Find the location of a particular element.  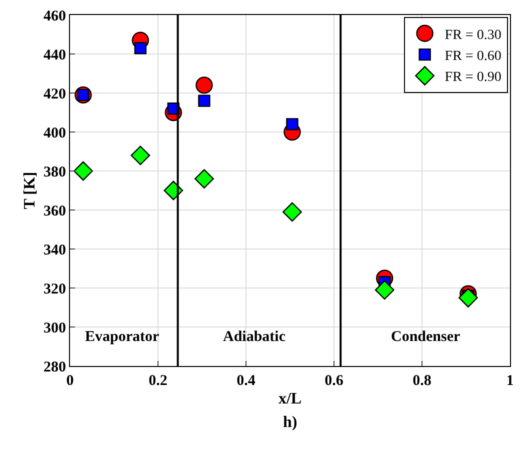

y-tick-label: 400 is located at coordinates (55, 133).